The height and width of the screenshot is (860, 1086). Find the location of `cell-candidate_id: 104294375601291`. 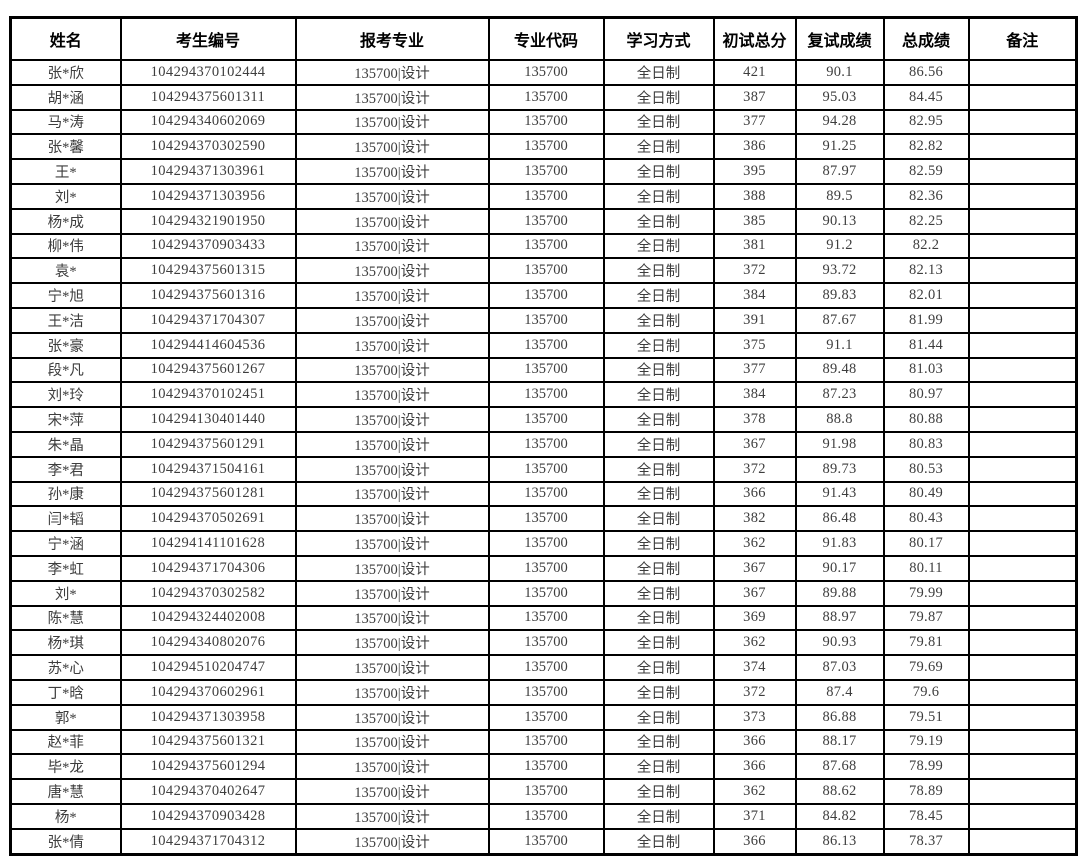

cell-candidate_id: 104294375601291 is located at coordinates (208, 444).